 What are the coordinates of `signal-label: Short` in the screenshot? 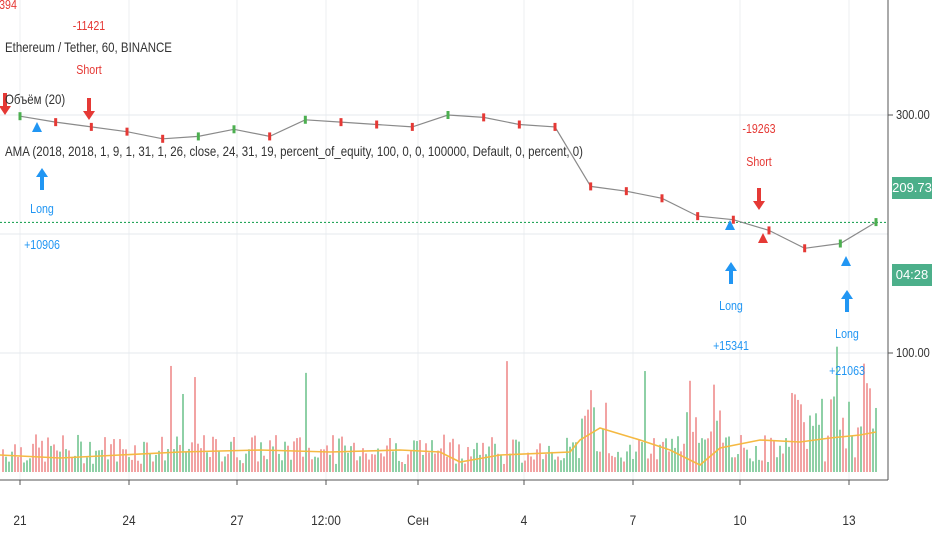 It's located at (89, 69).